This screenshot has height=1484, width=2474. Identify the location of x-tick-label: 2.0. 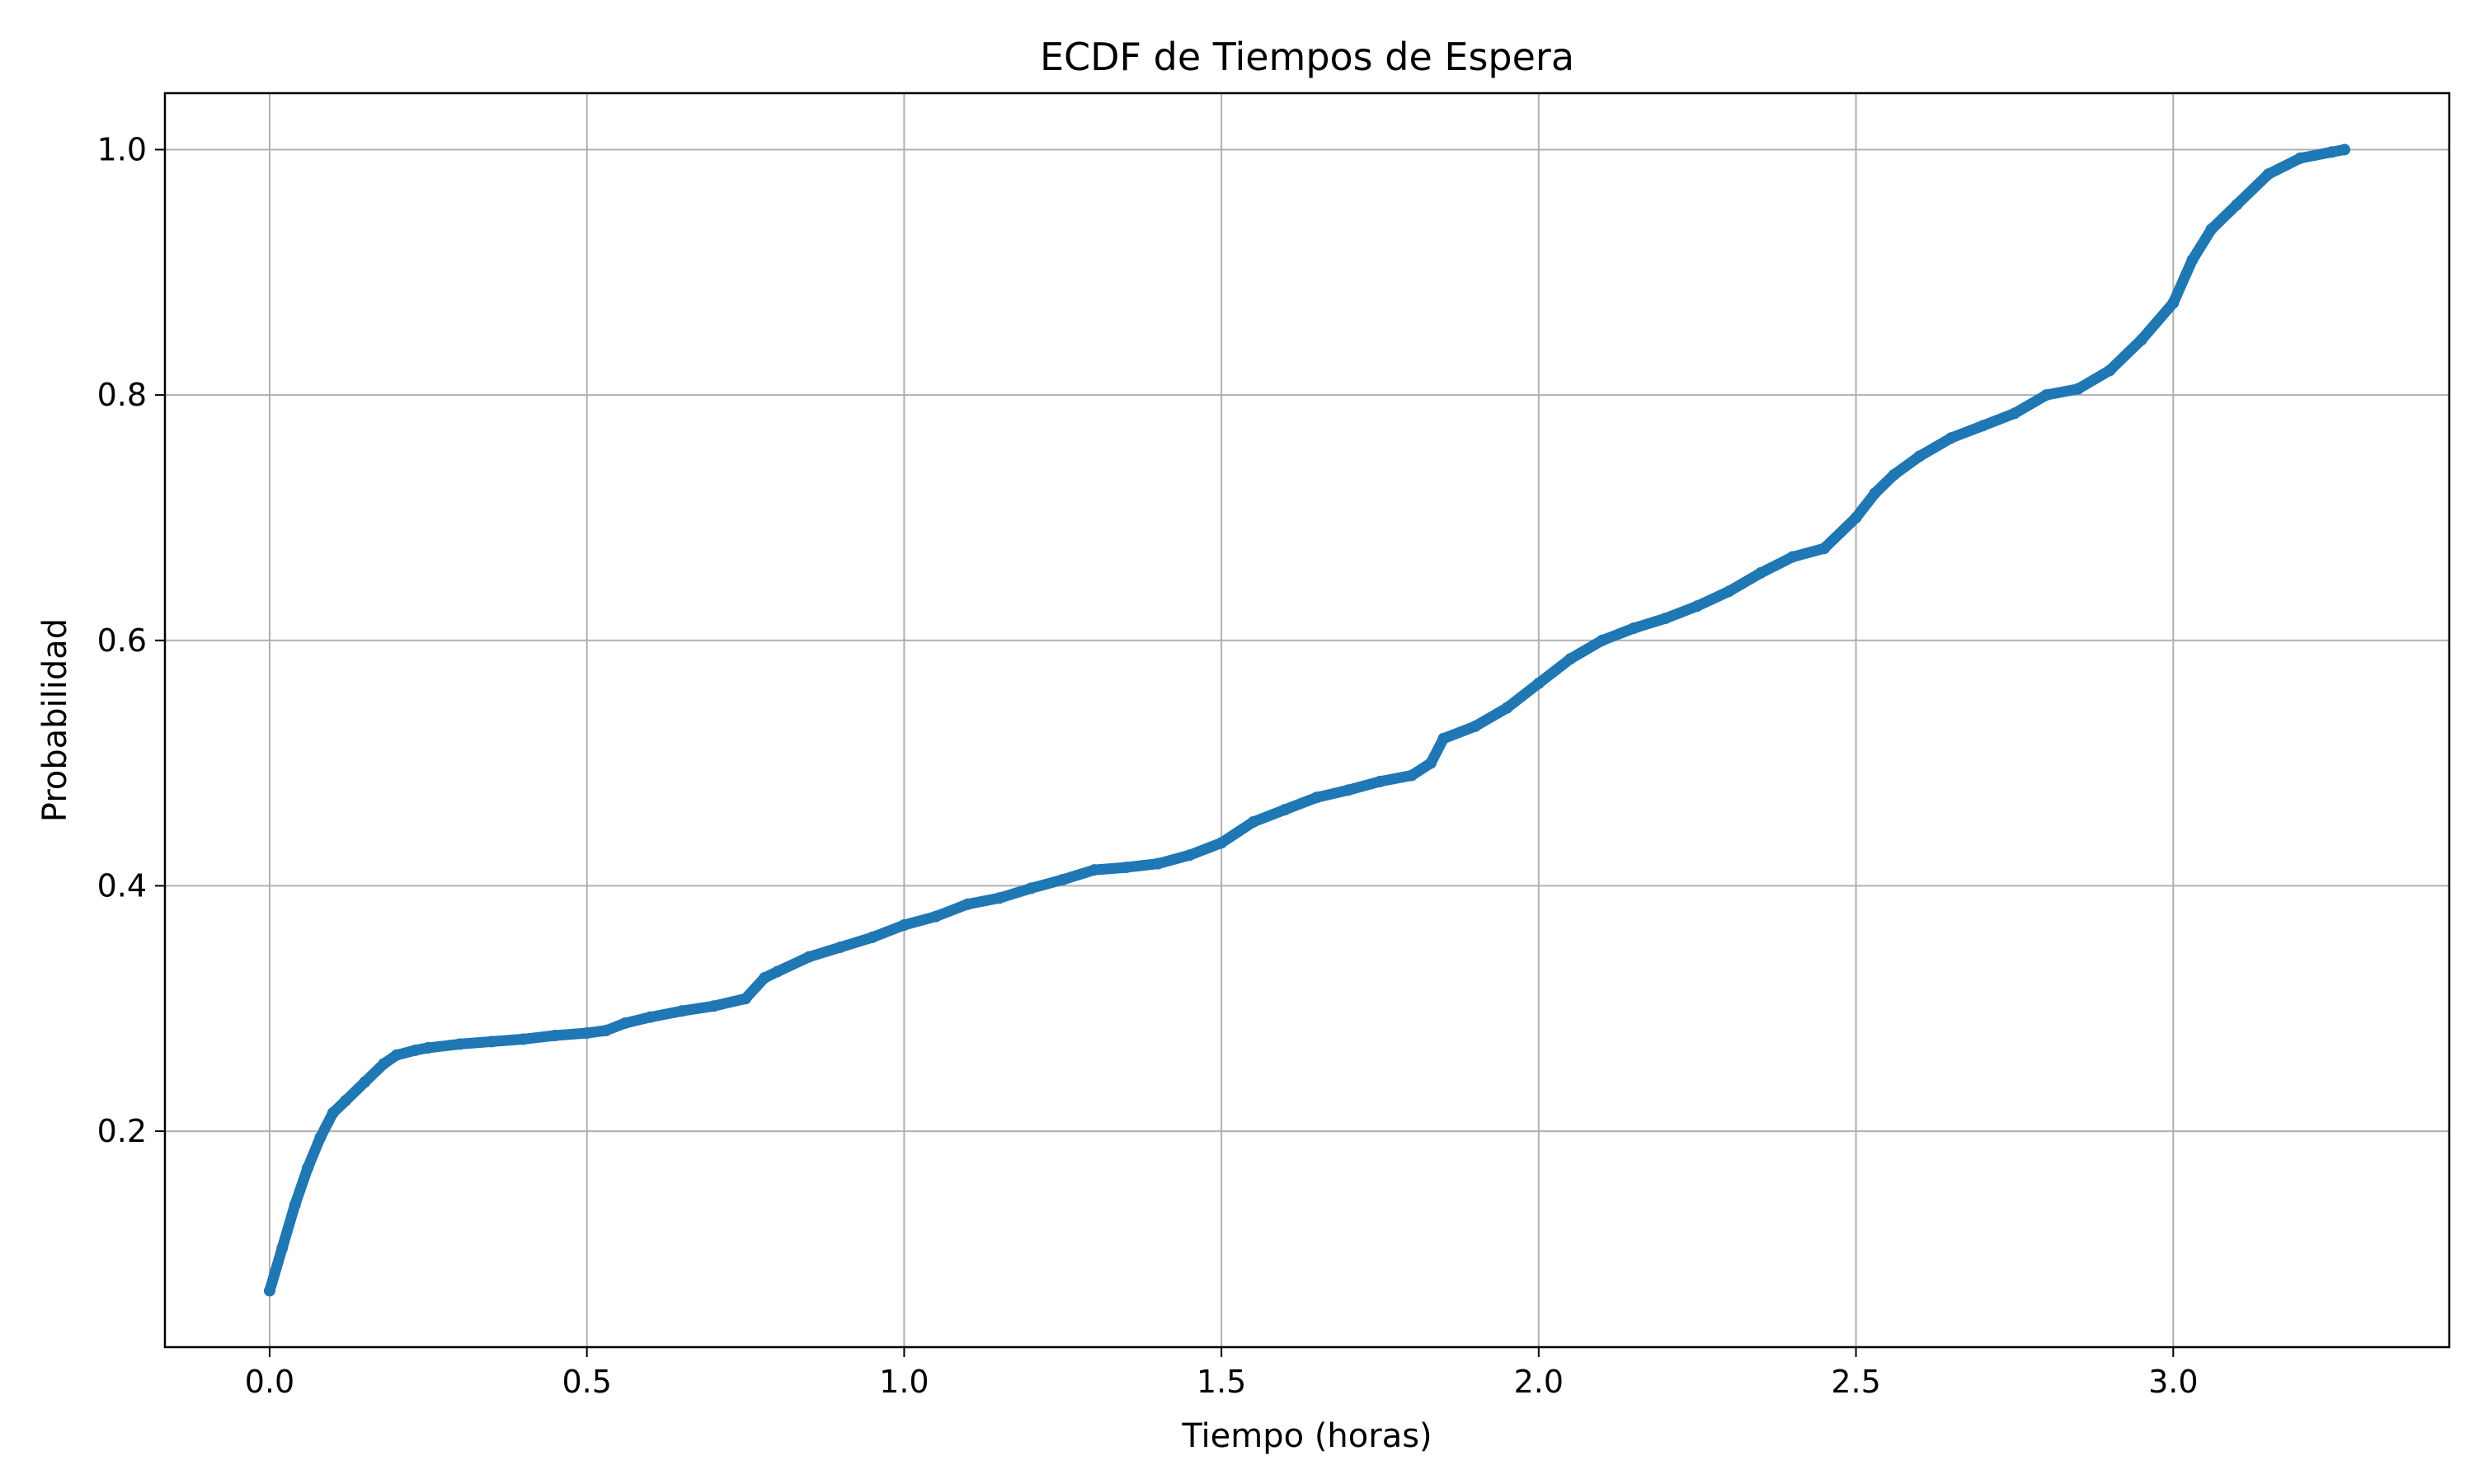
(1539, 1382).